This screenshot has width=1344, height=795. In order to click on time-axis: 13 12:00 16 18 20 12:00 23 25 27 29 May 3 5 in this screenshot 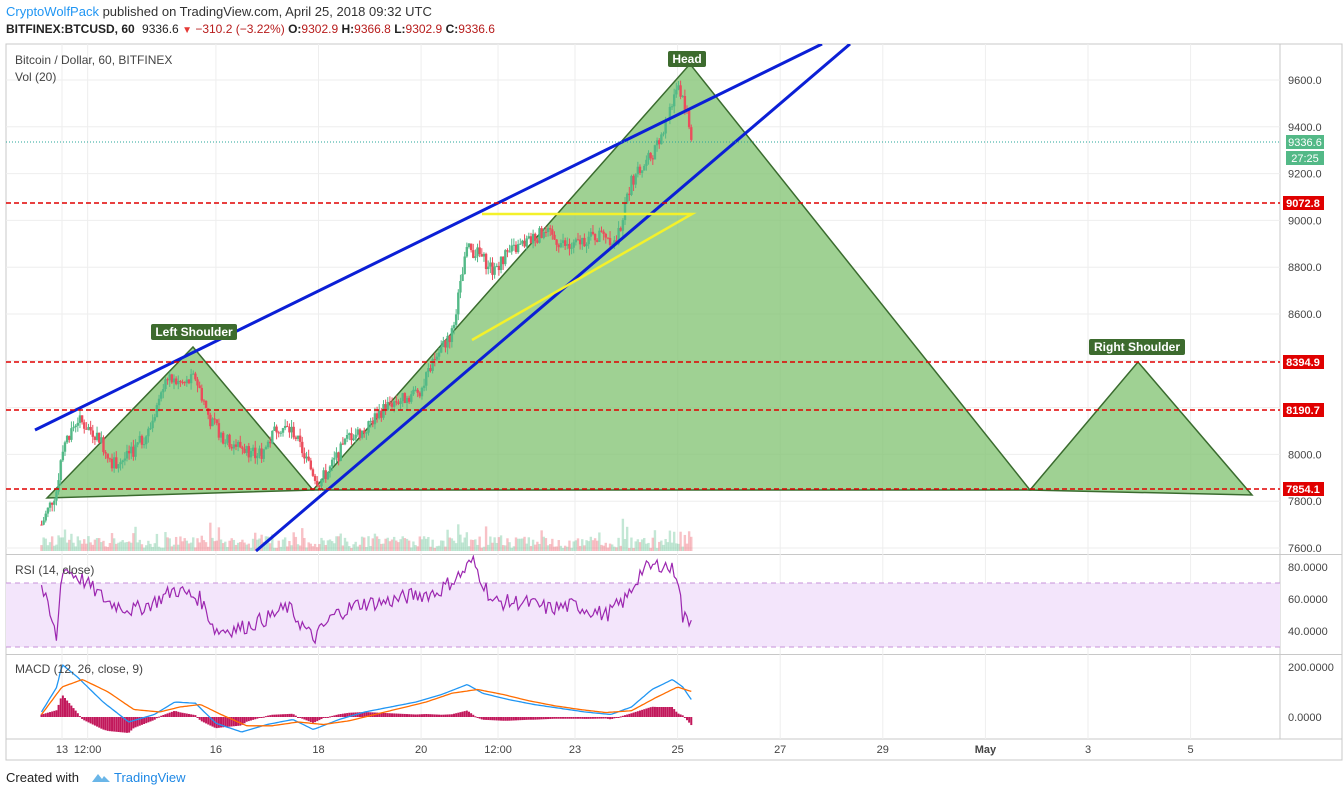, I will do `click(625, 750)`.